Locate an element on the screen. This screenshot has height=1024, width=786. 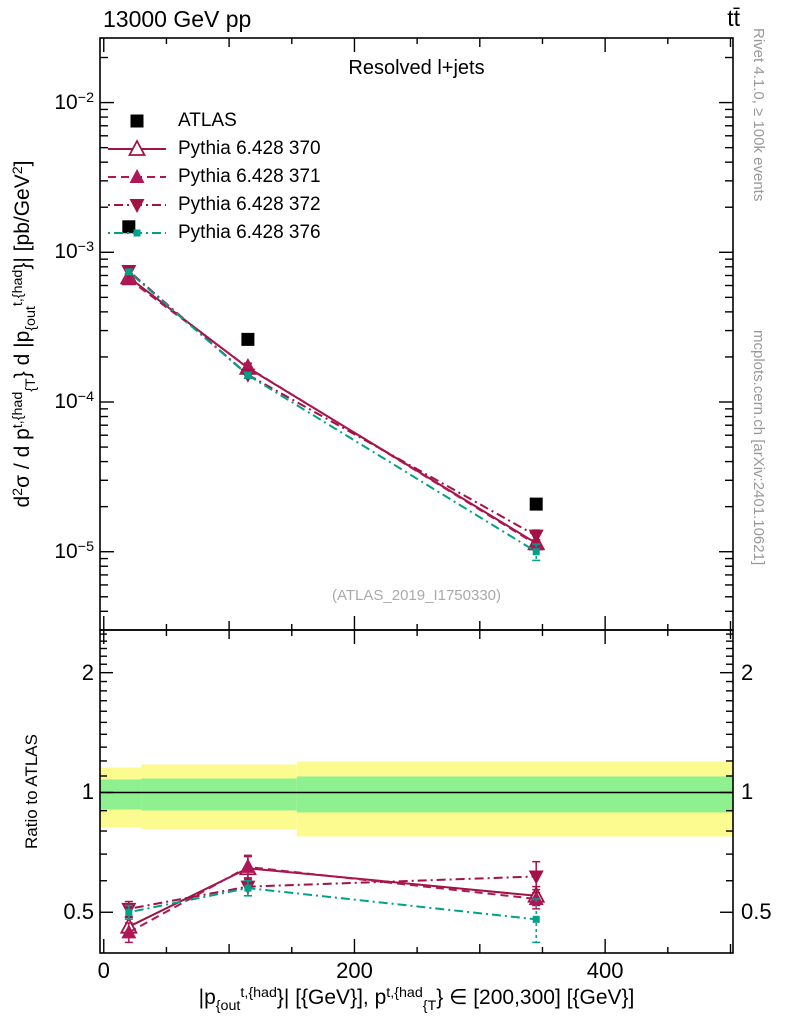
ratio-tick-label-left: 2 is located at coordinates (87, 672).